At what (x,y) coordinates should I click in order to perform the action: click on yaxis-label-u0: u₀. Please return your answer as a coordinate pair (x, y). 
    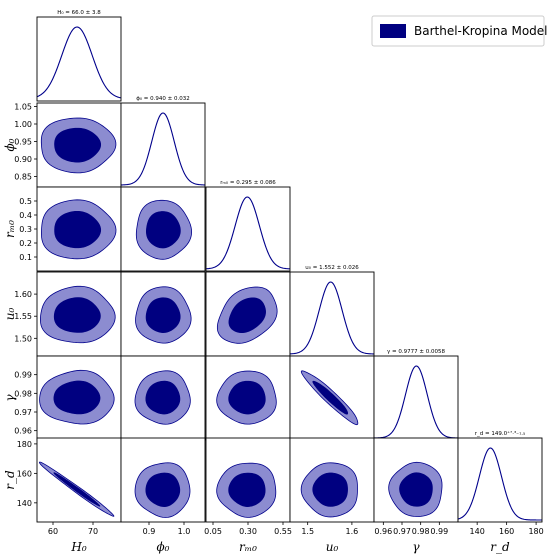
    Looking at the image, I should click on (10, 314).